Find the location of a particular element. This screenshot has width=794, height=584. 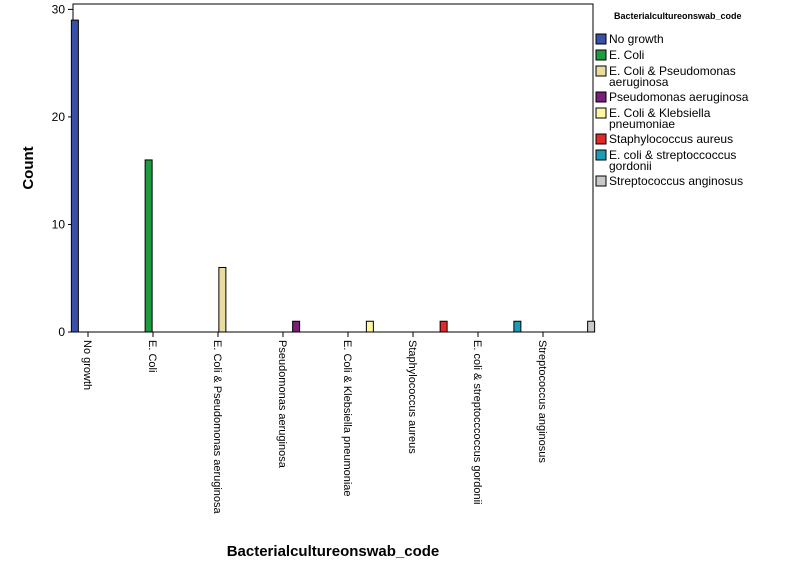

legend-label: E. Coli is located at coordinates (626, 55).